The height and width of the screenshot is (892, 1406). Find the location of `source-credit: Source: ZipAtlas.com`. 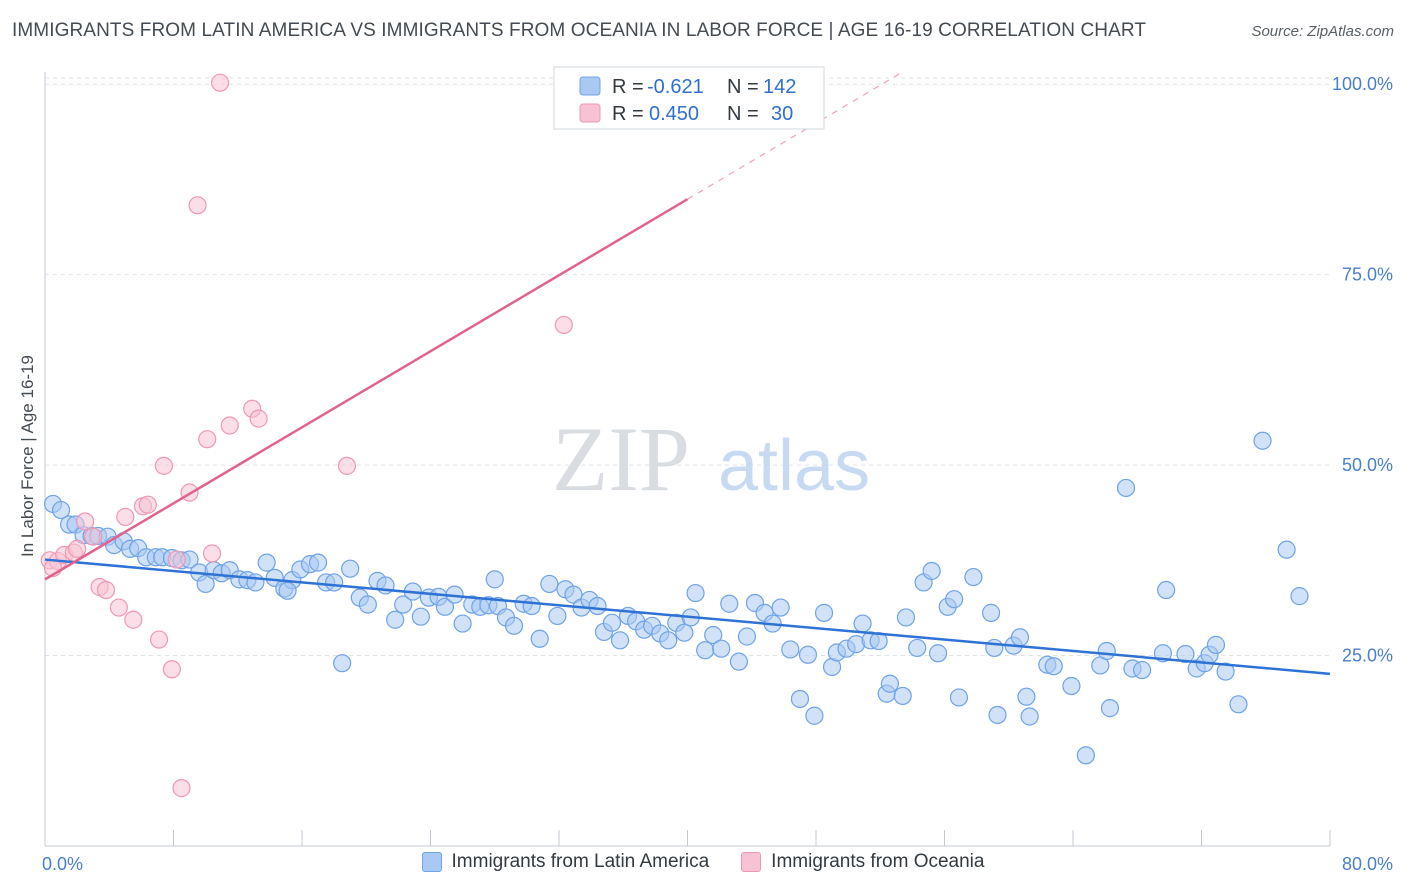

source-credit: Source: ZipAtlas.com is located at coordinates (1322, 31).